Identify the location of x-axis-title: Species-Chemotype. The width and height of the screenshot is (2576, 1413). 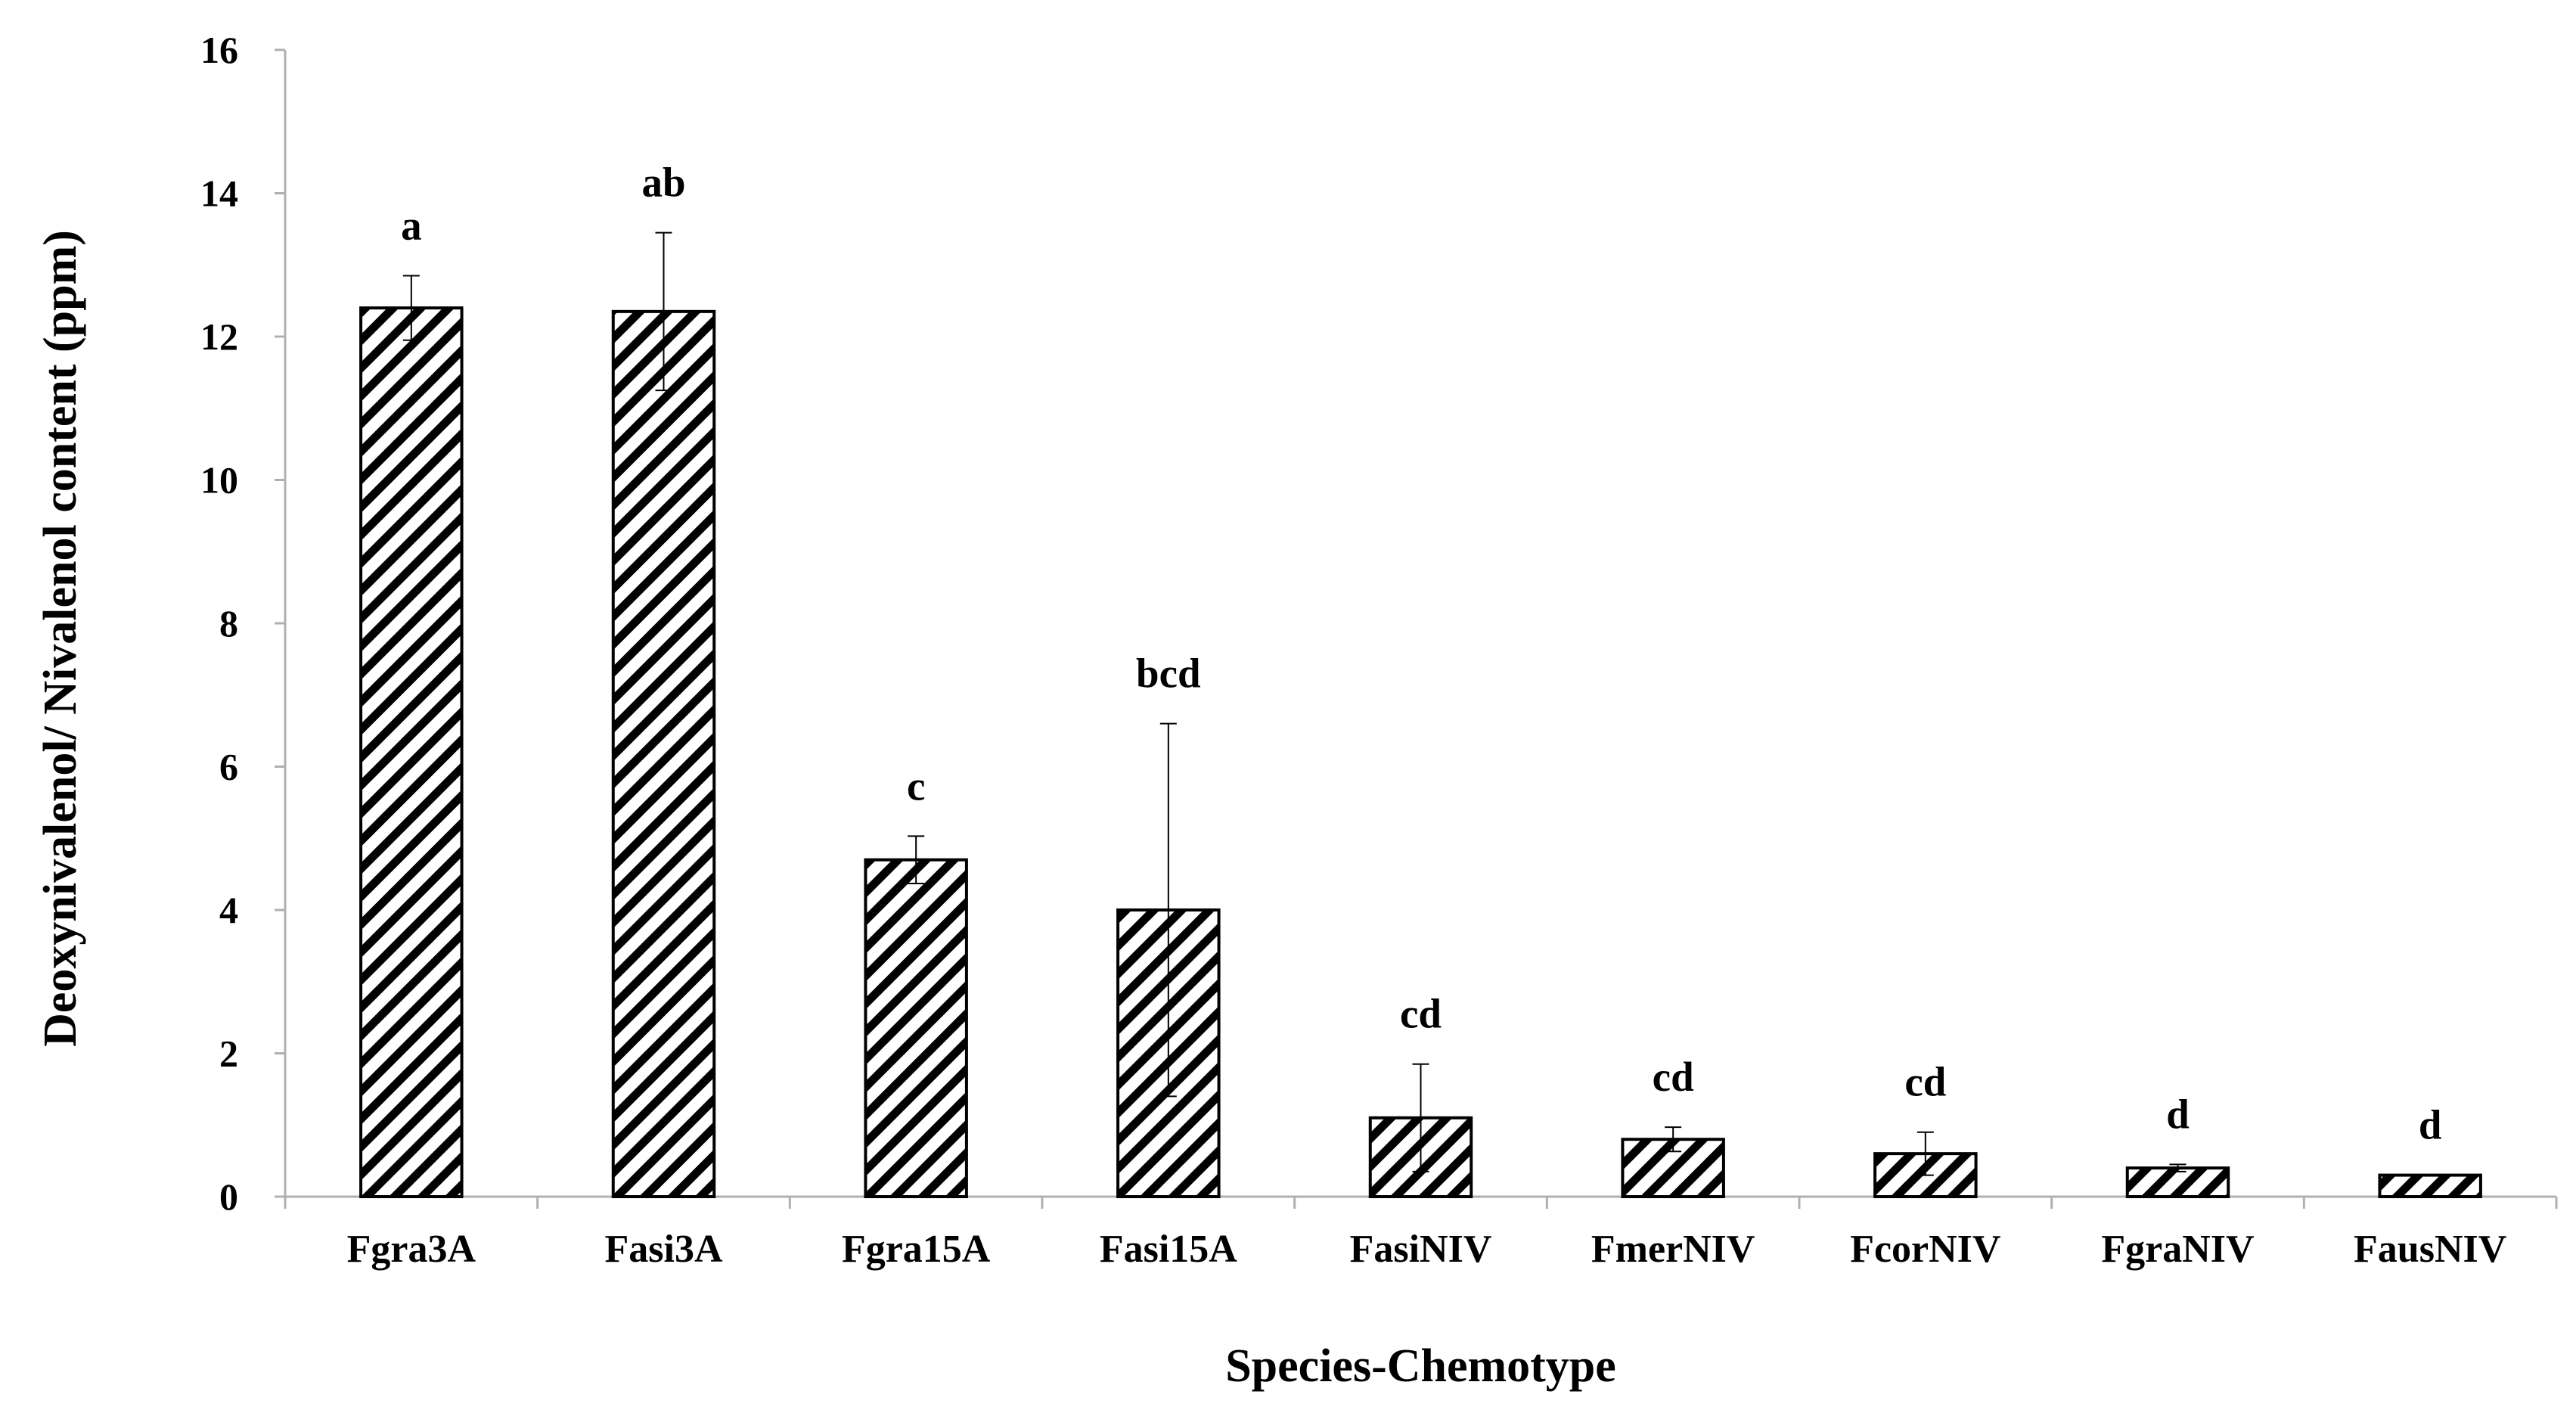
(1420, 1366).